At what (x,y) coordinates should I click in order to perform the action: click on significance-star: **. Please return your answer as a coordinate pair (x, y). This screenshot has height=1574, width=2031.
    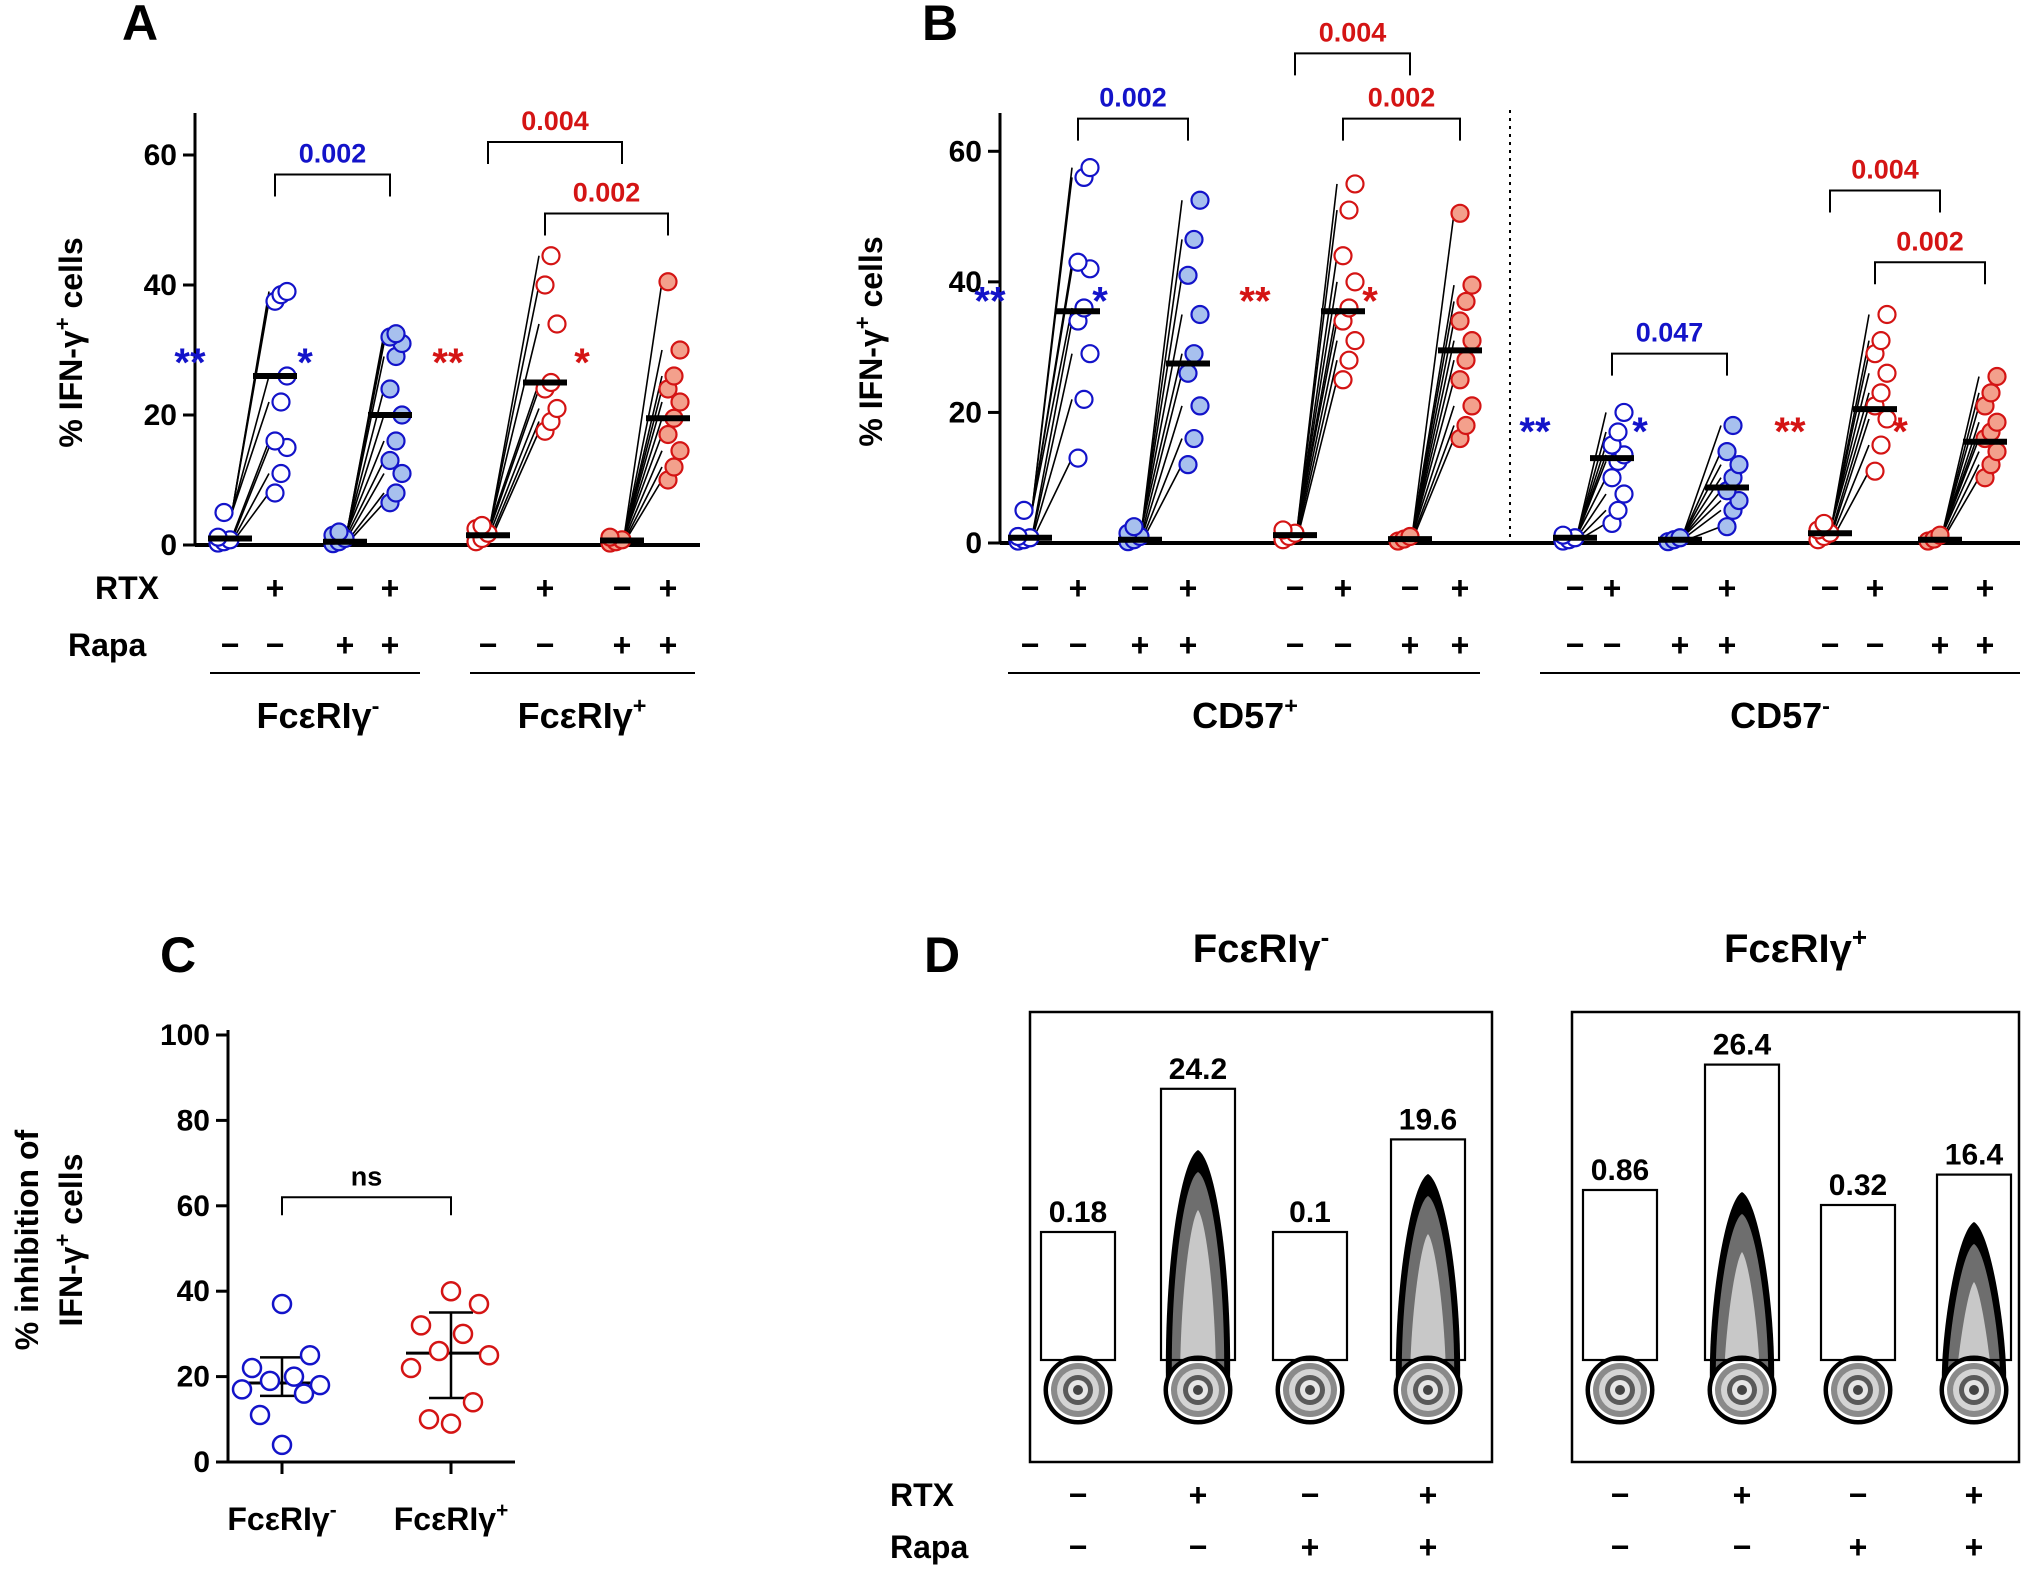
    Looking at the image, I should click on (1535, 432).